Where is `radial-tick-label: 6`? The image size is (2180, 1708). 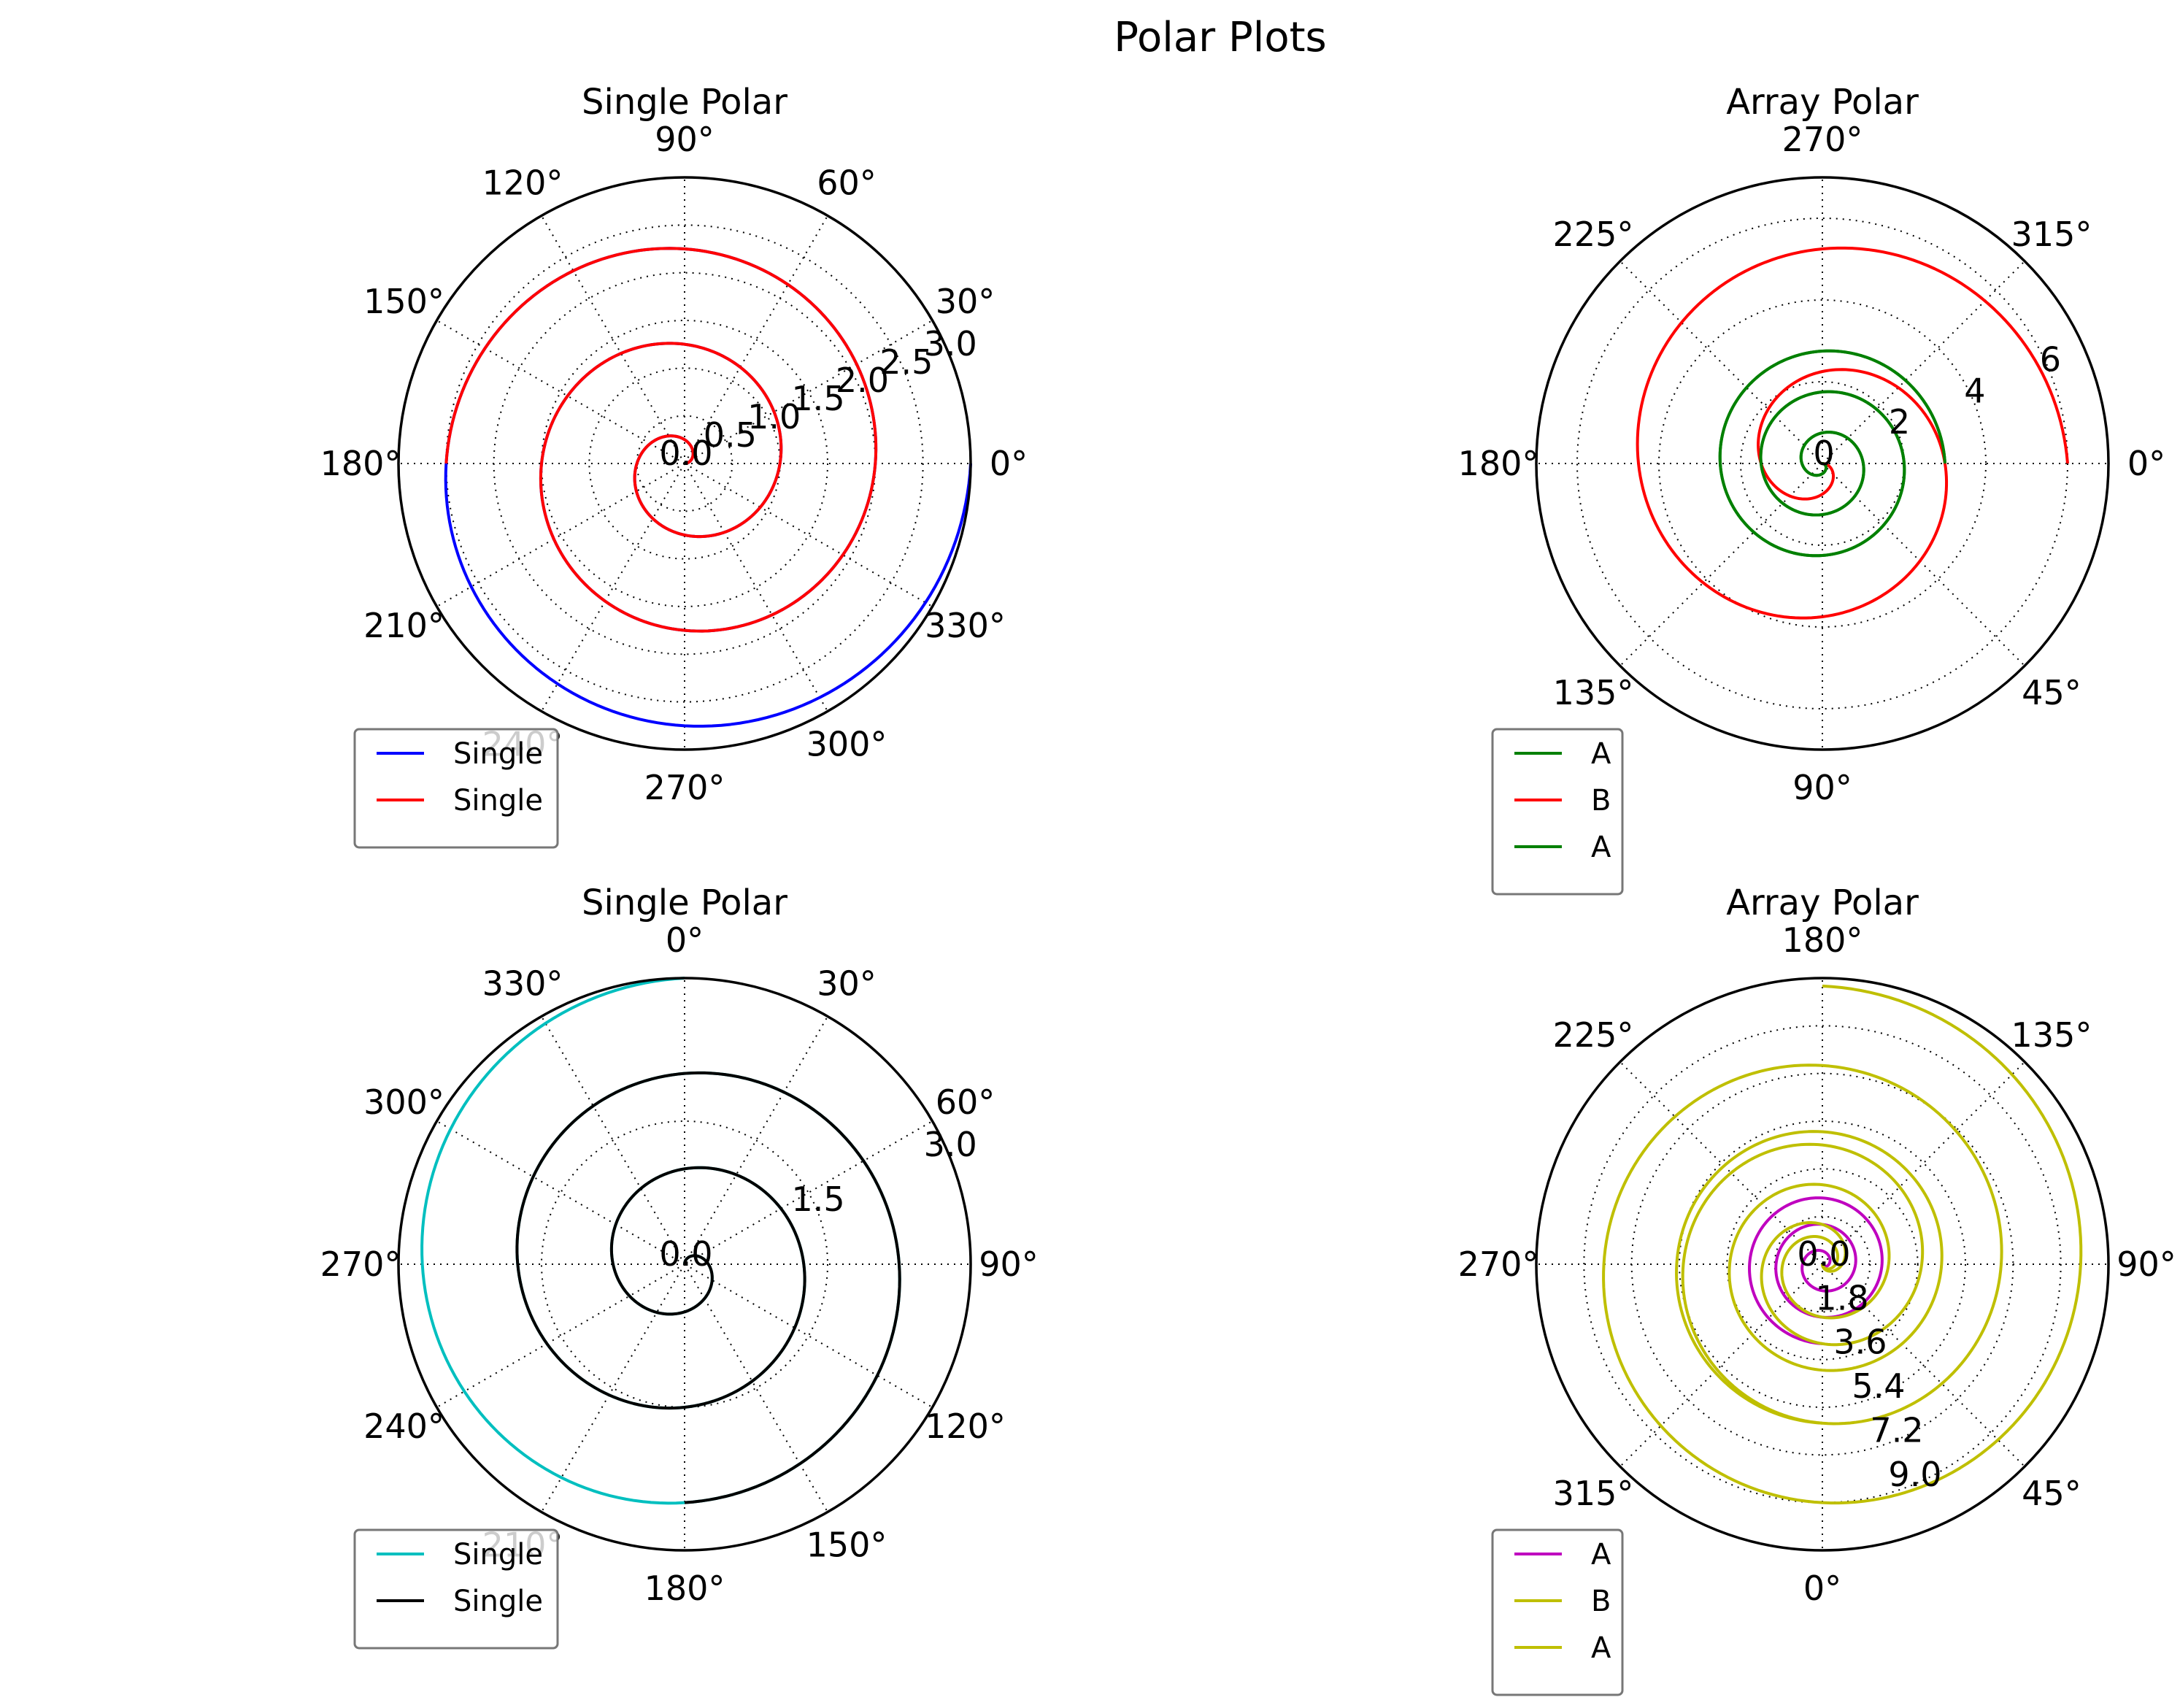
radial-tick-label: 6 is located at coordinates (2050, 359).